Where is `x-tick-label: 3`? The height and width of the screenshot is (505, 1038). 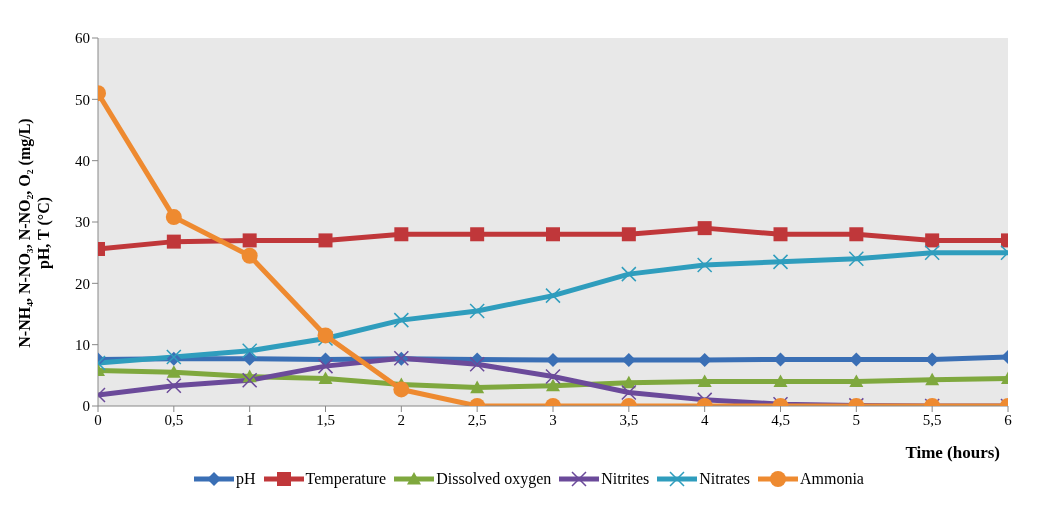 x-tick-label: 3 is located at coordinates (553, 419).